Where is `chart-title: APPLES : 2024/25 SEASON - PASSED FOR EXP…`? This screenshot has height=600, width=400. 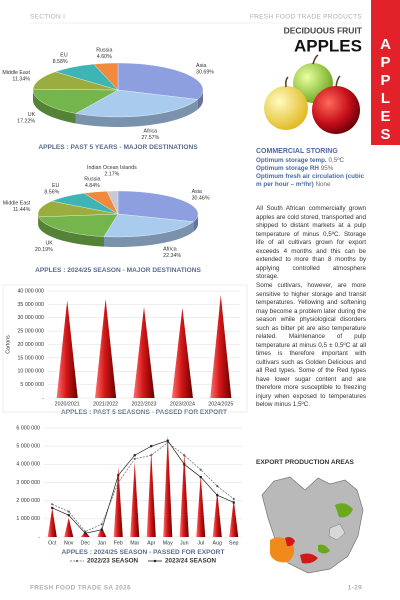 chart-title: APPLES : 2024/25 SEASON - PASSED FOR EXP… is located at coordinates (143, 552).